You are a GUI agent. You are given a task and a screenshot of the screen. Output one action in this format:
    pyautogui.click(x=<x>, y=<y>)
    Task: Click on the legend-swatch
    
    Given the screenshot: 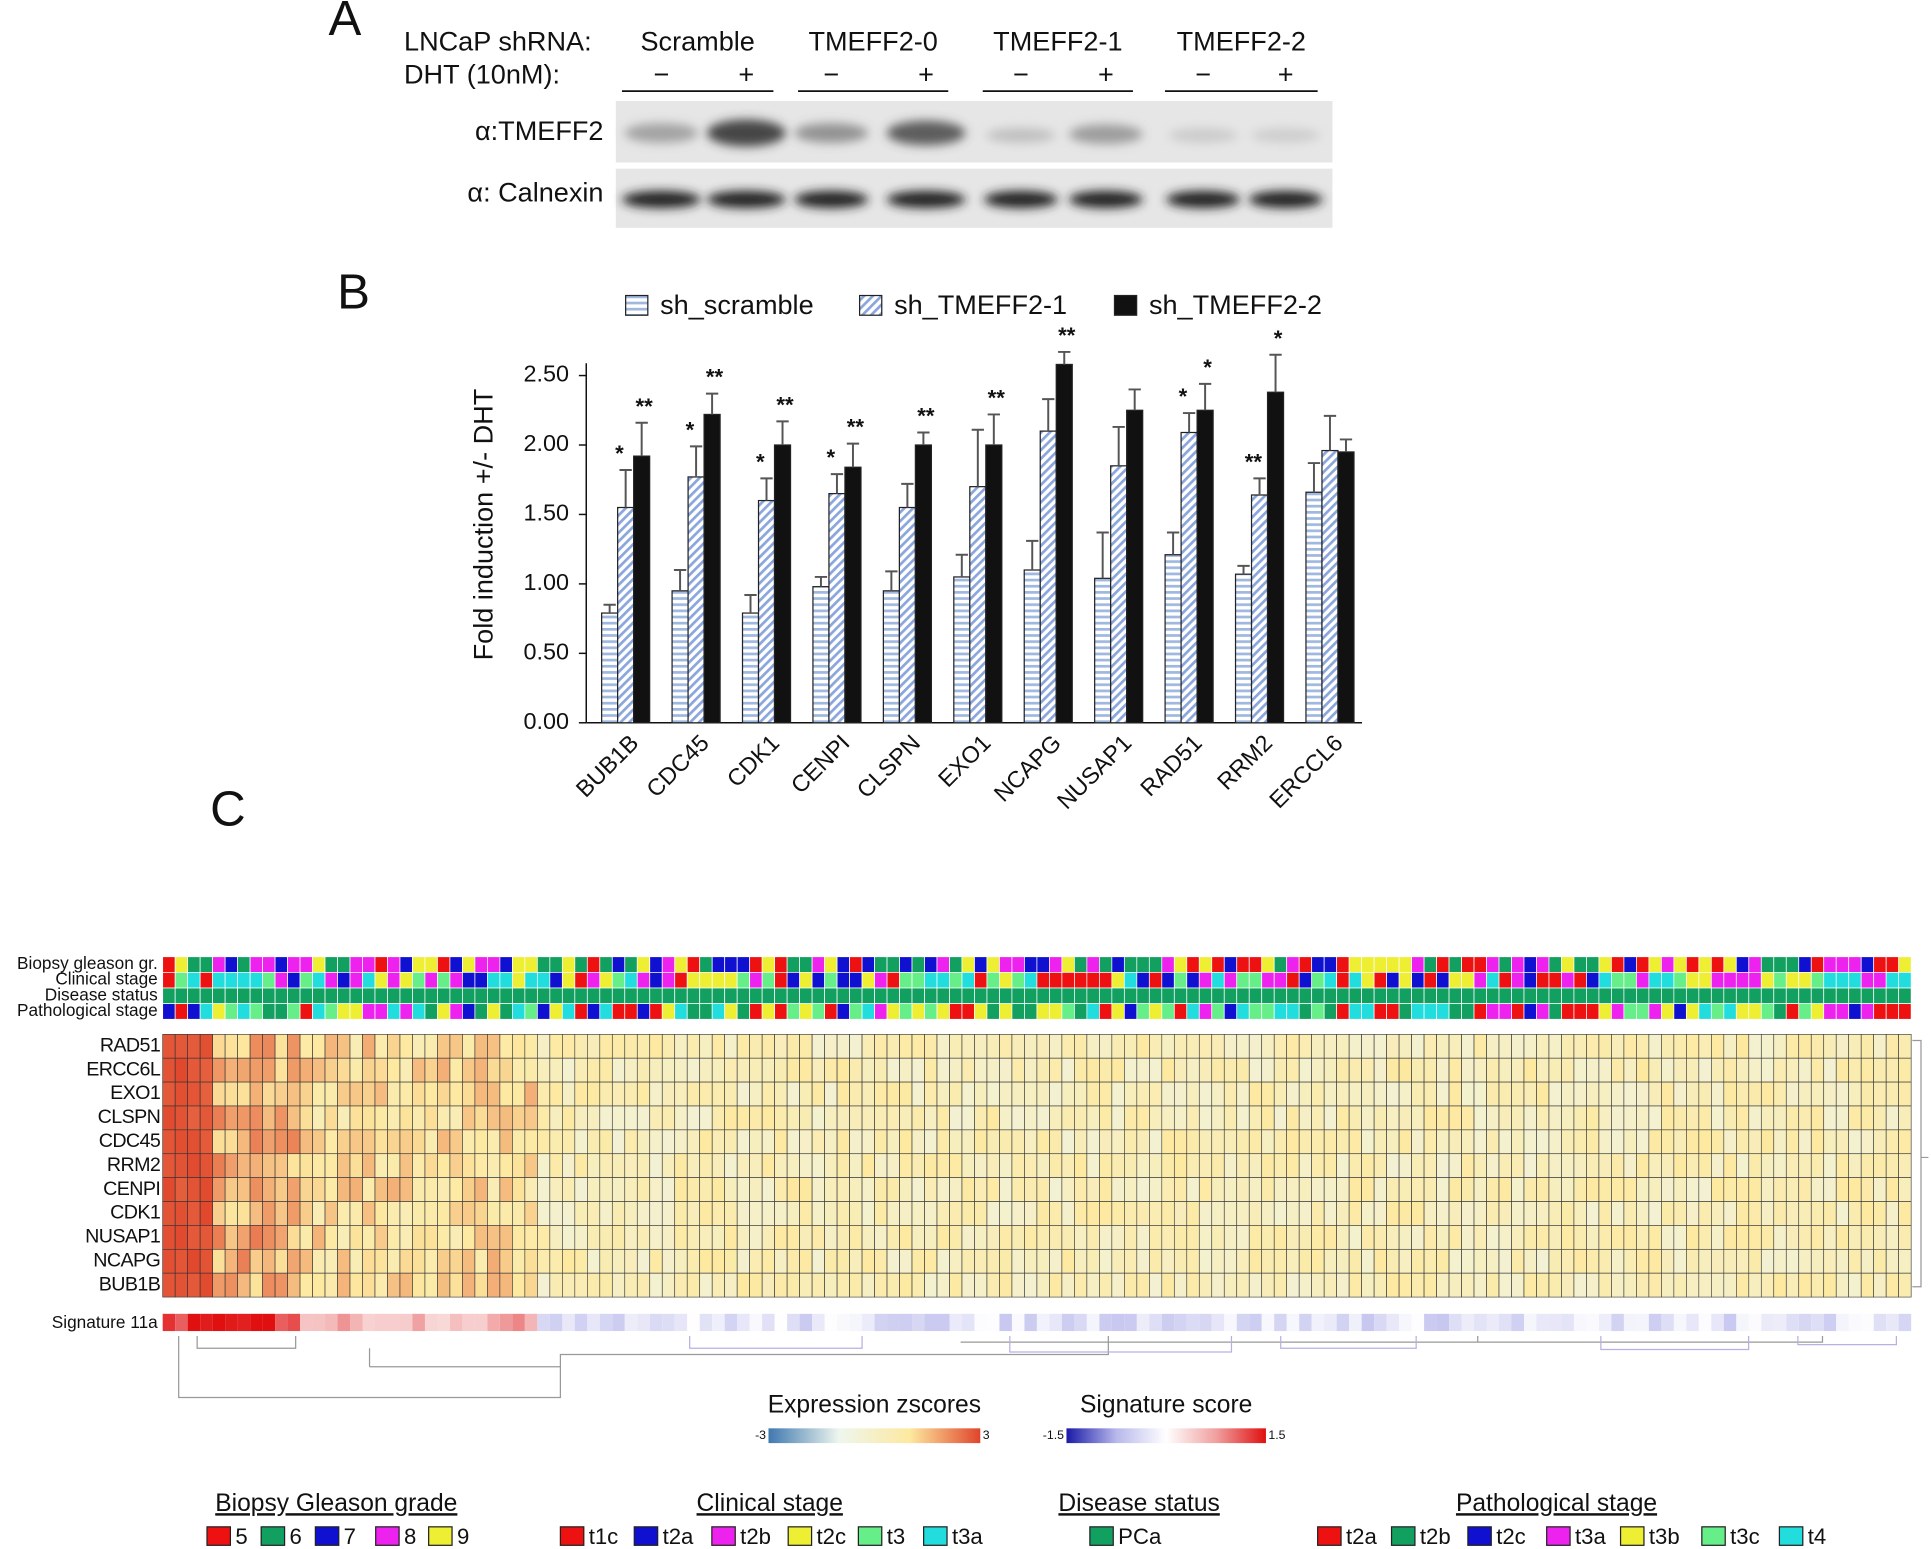 What is the action you would take?
    pyautogui.click(x=1479, y=1536)
    